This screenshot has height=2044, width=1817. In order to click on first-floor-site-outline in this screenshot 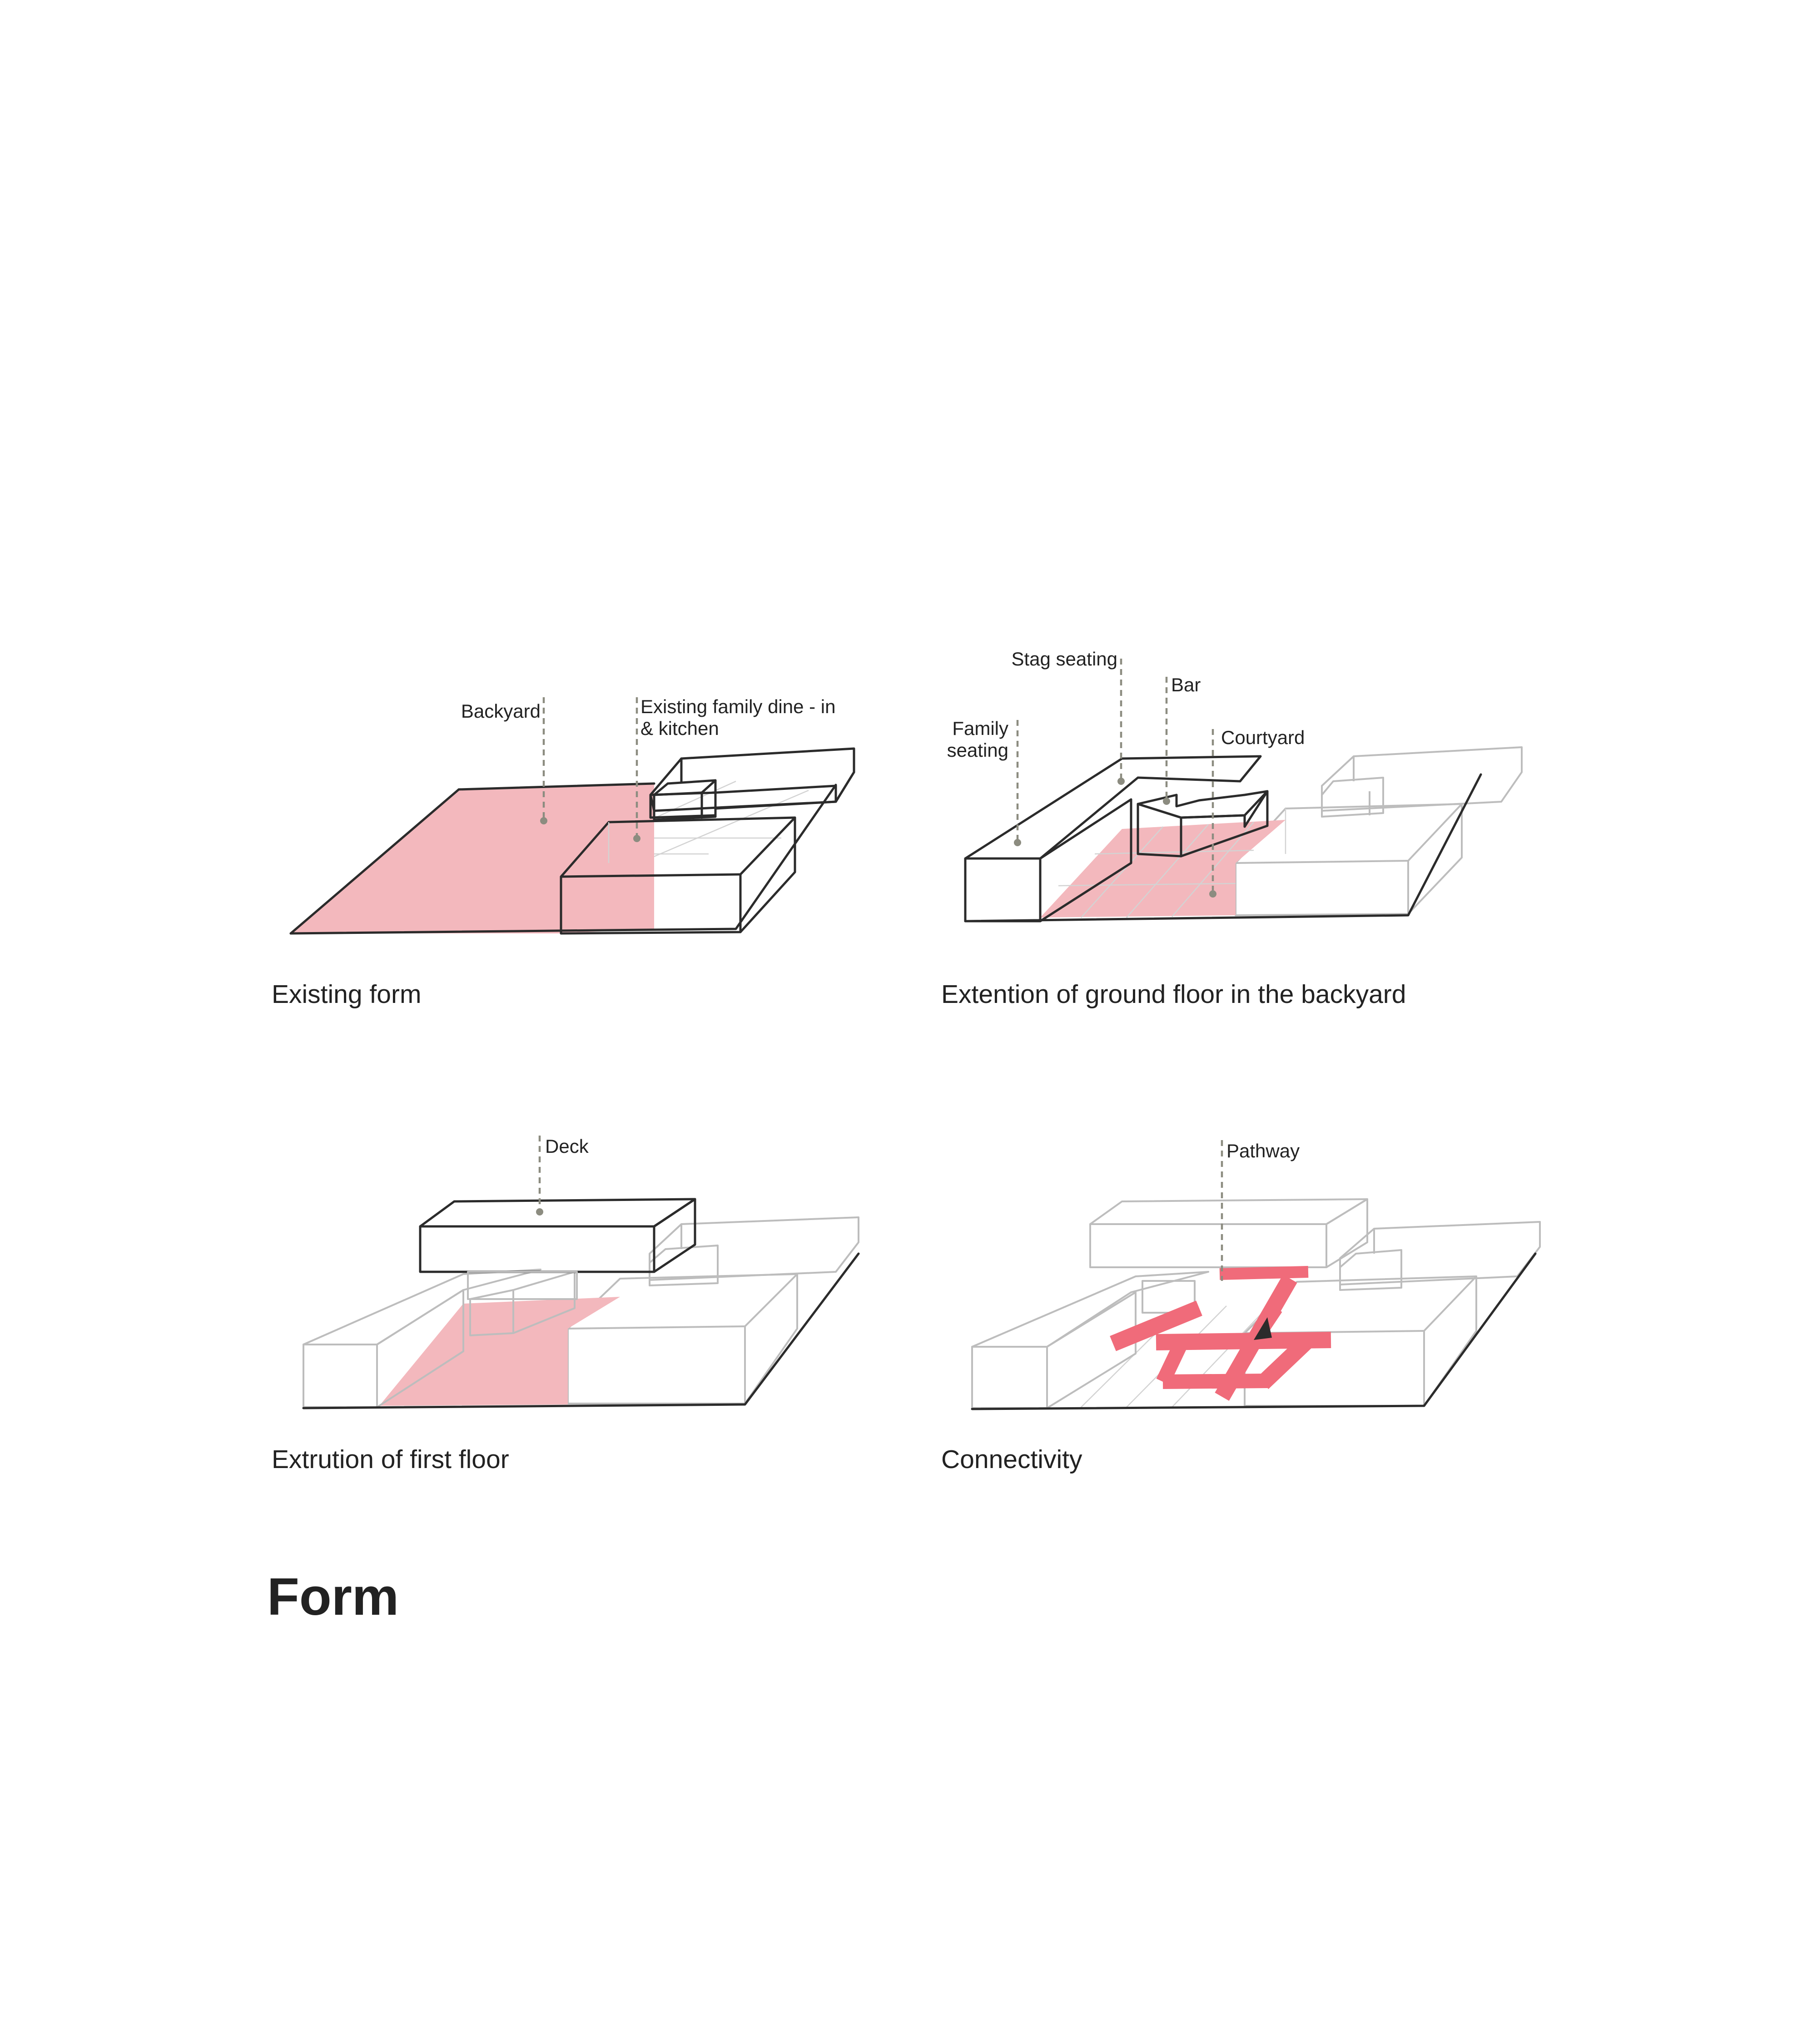, I will do `click(581, 1330)`.